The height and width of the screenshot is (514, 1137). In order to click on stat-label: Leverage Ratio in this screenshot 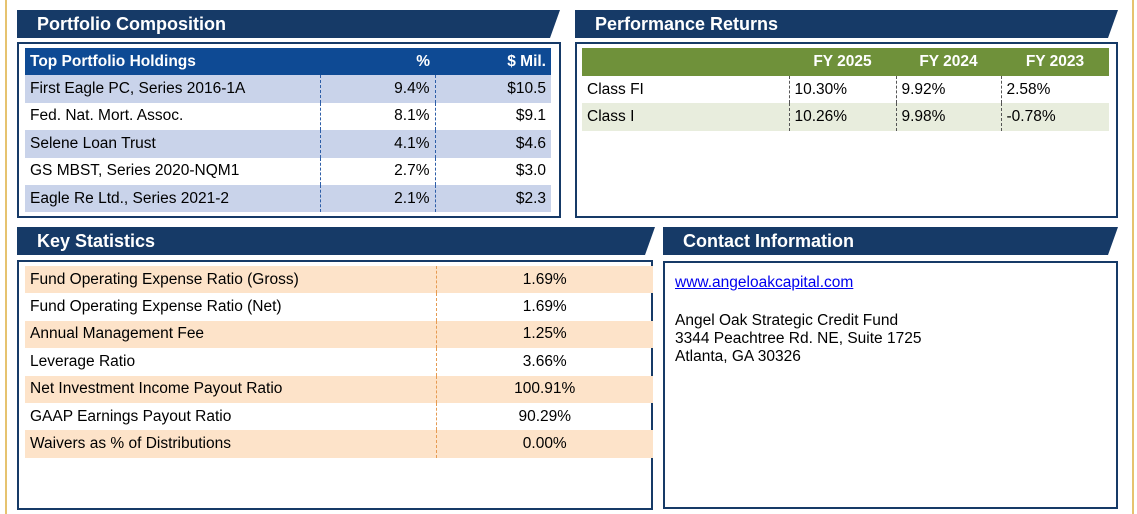, I will do `click(231, 362)`.